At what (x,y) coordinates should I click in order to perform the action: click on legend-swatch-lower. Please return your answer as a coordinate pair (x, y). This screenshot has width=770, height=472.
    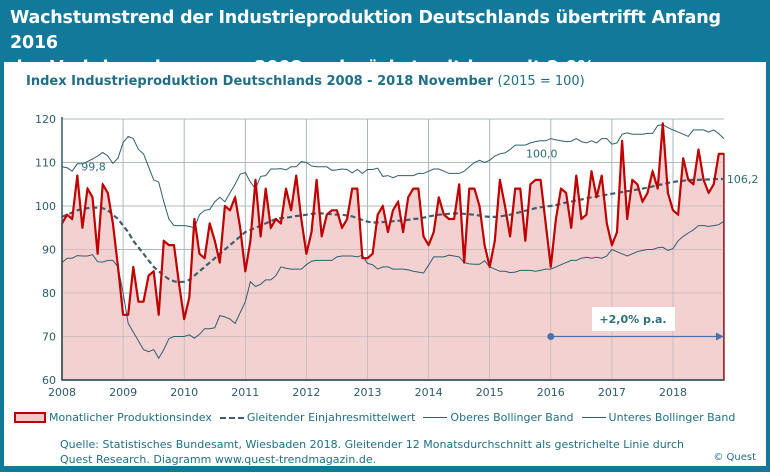
    Looking at the image, I should click on (593, 417).